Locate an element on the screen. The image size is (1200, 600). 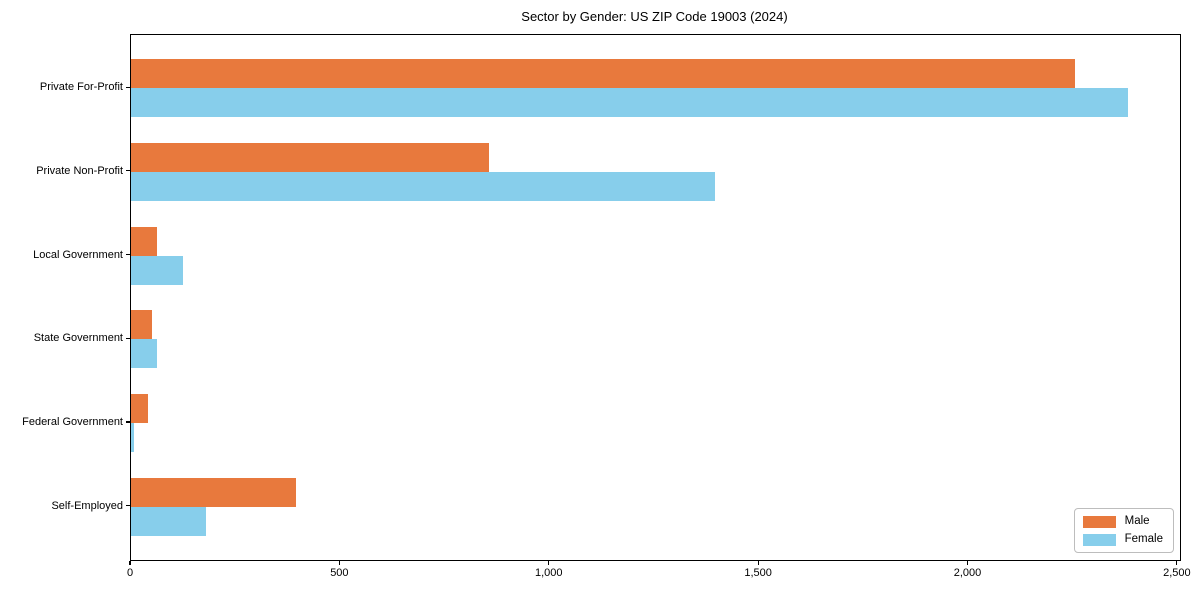
legend-swatch-male is located at coordinates (1099, 521).